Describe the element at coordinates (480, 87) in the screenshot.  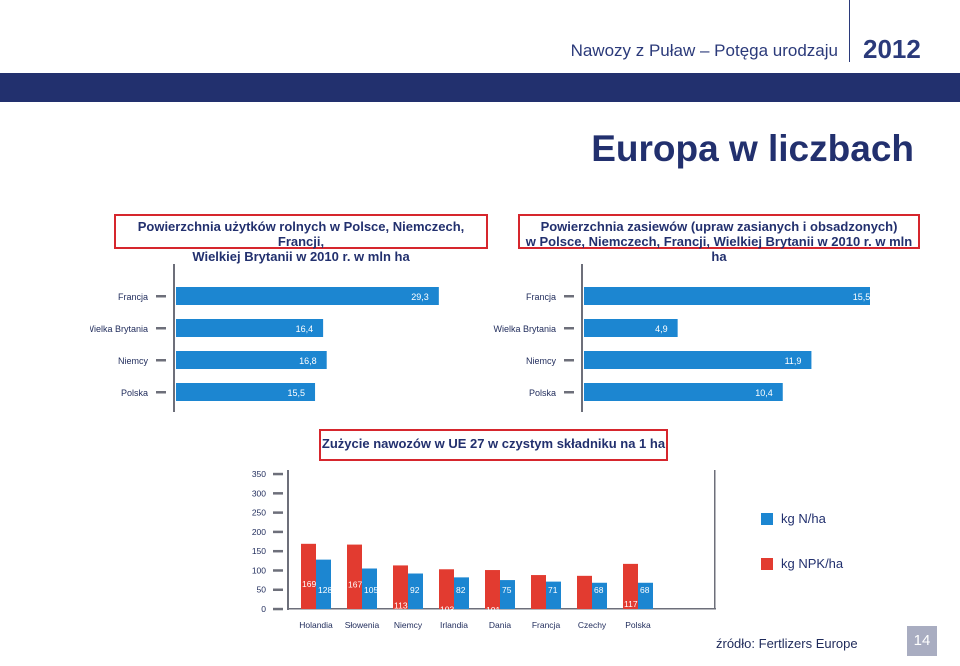
I see `header-band` at that location.